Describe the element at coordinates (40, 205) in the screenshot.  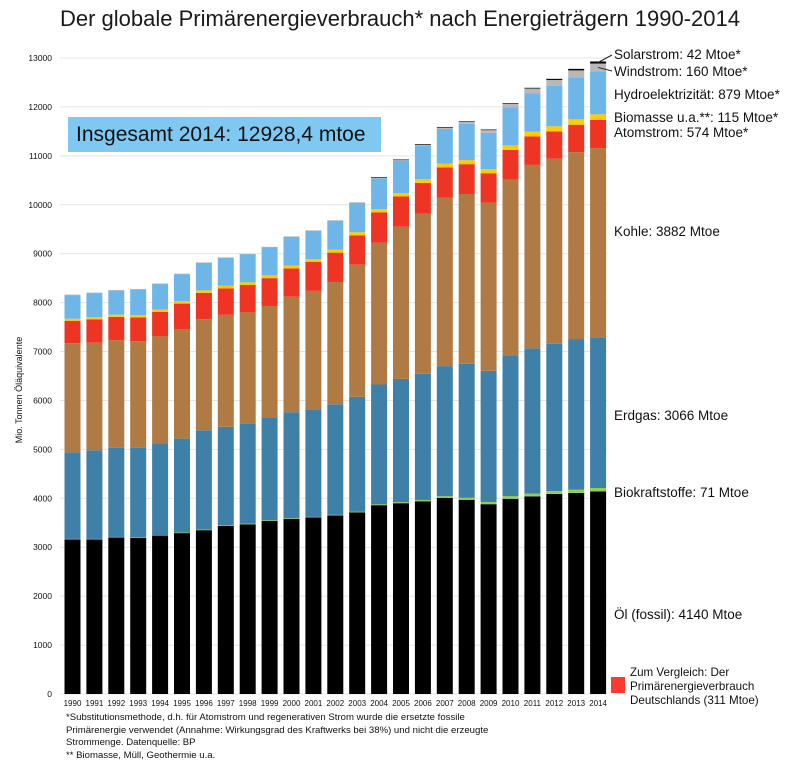
I see `y-tick-label: 10000` at that location.